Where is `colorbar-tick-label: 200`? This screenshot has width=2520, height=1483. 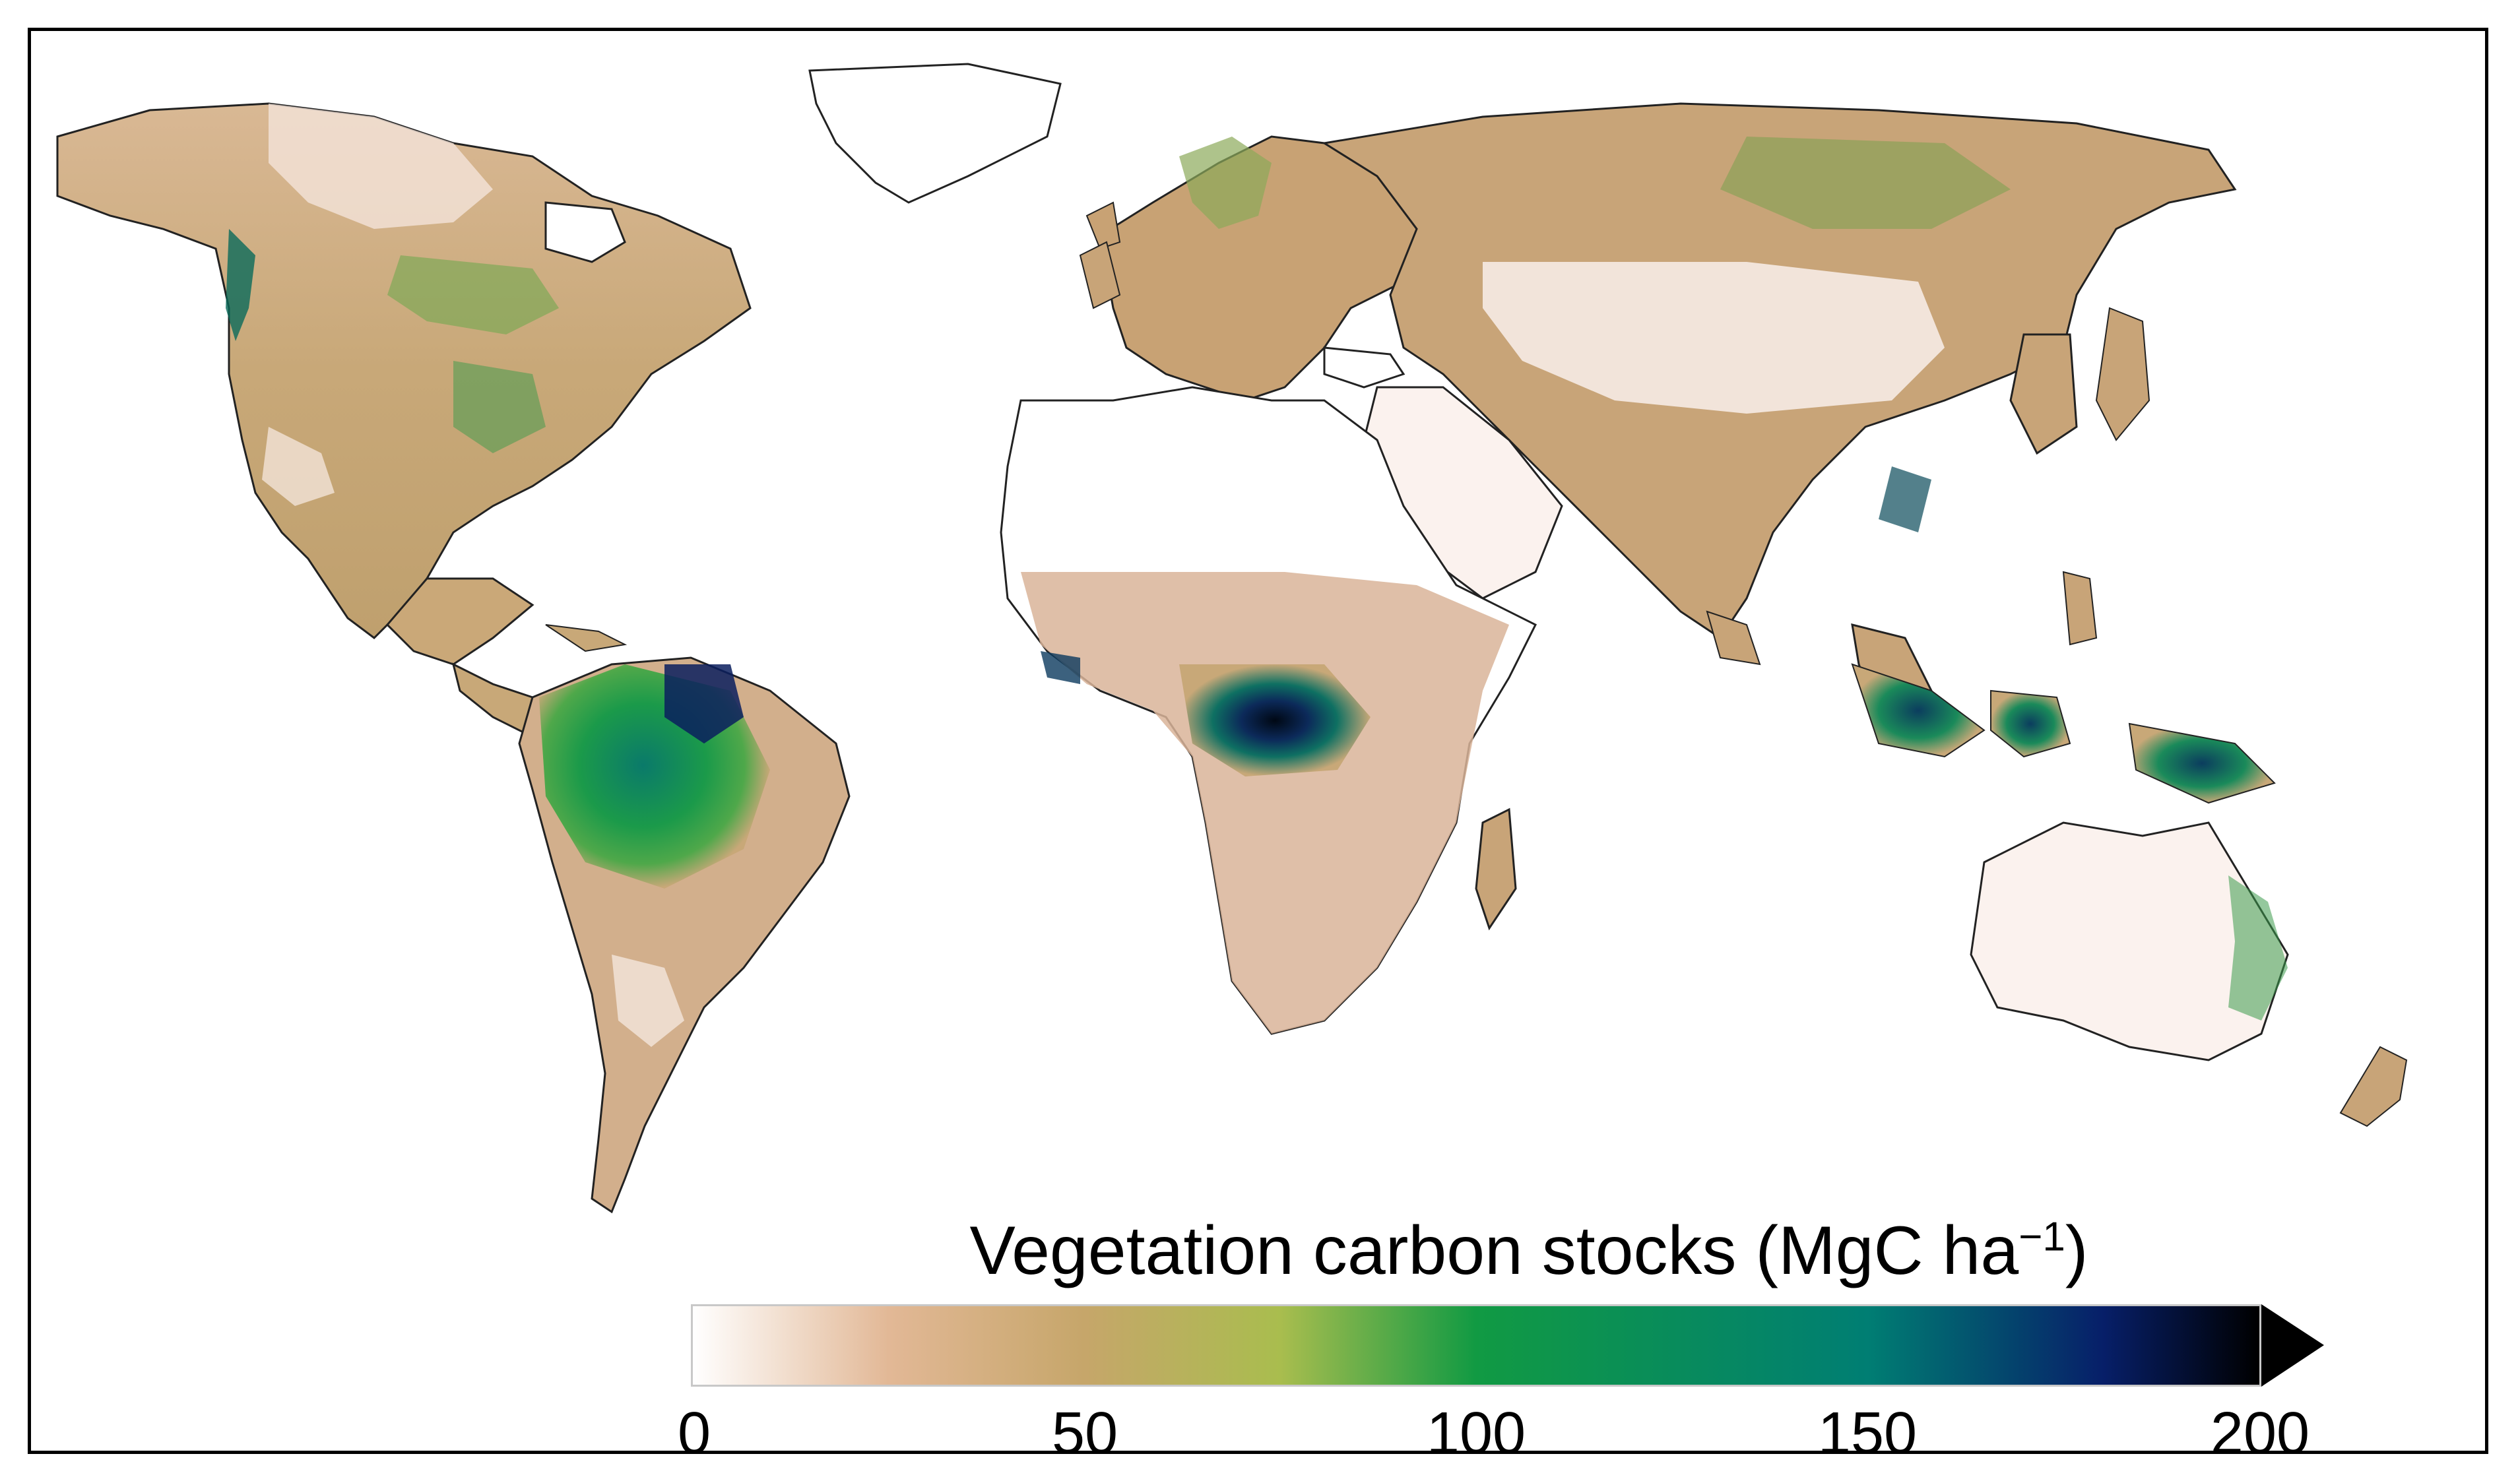
colorbar-tick-label: 200 is located at coordinates (2260, 1427).